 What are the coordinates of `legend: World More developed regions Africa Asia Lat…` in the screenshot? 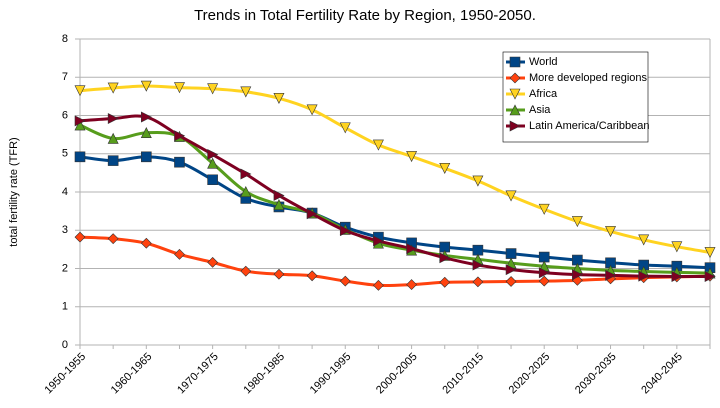 It's located at (575, 97).